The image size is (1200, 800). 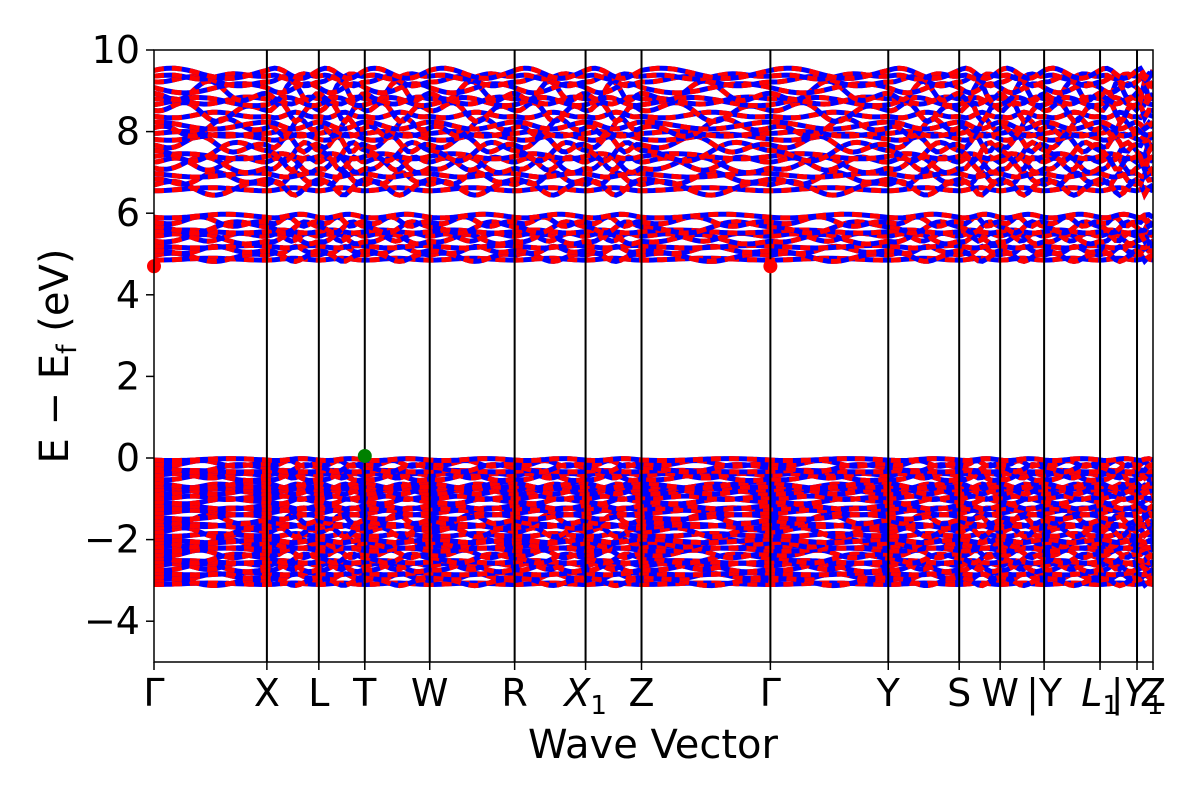 I want to click on upper-conduction-bands, so click(x=653, y=133).